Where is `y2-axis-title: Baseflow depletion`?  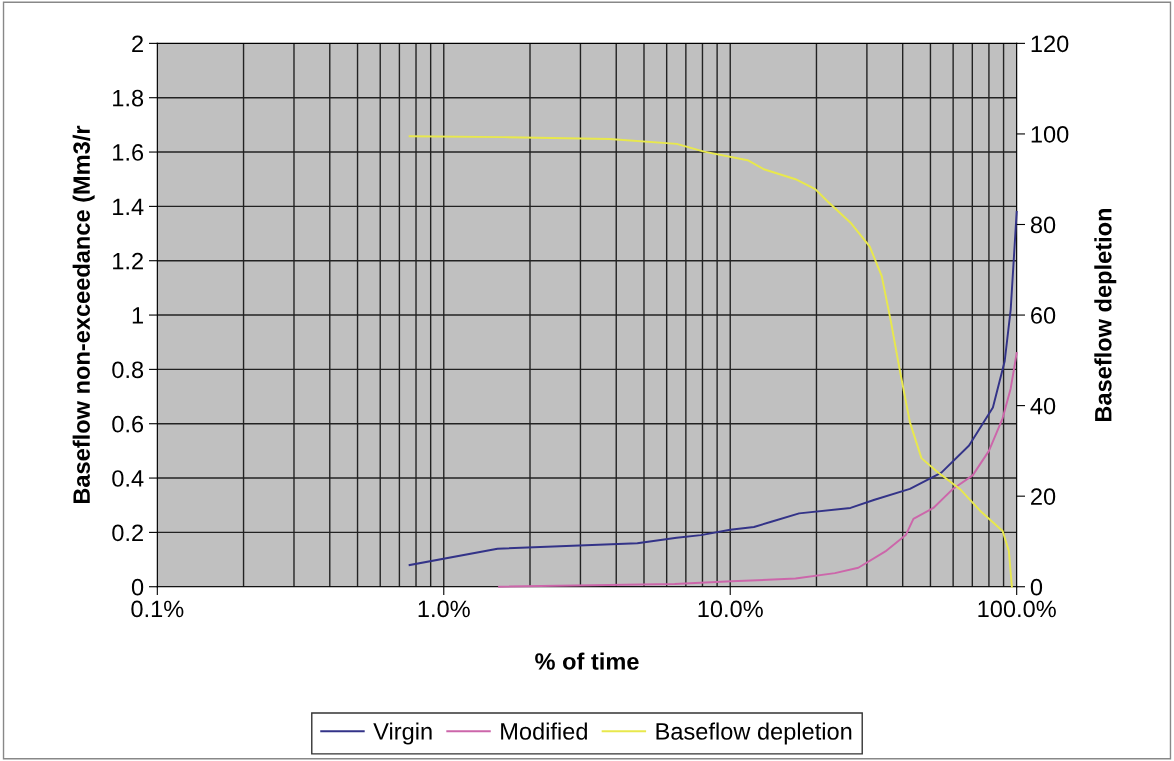 y2-axis-title: Baseflow depletion is located at coordinates (1105, 315).